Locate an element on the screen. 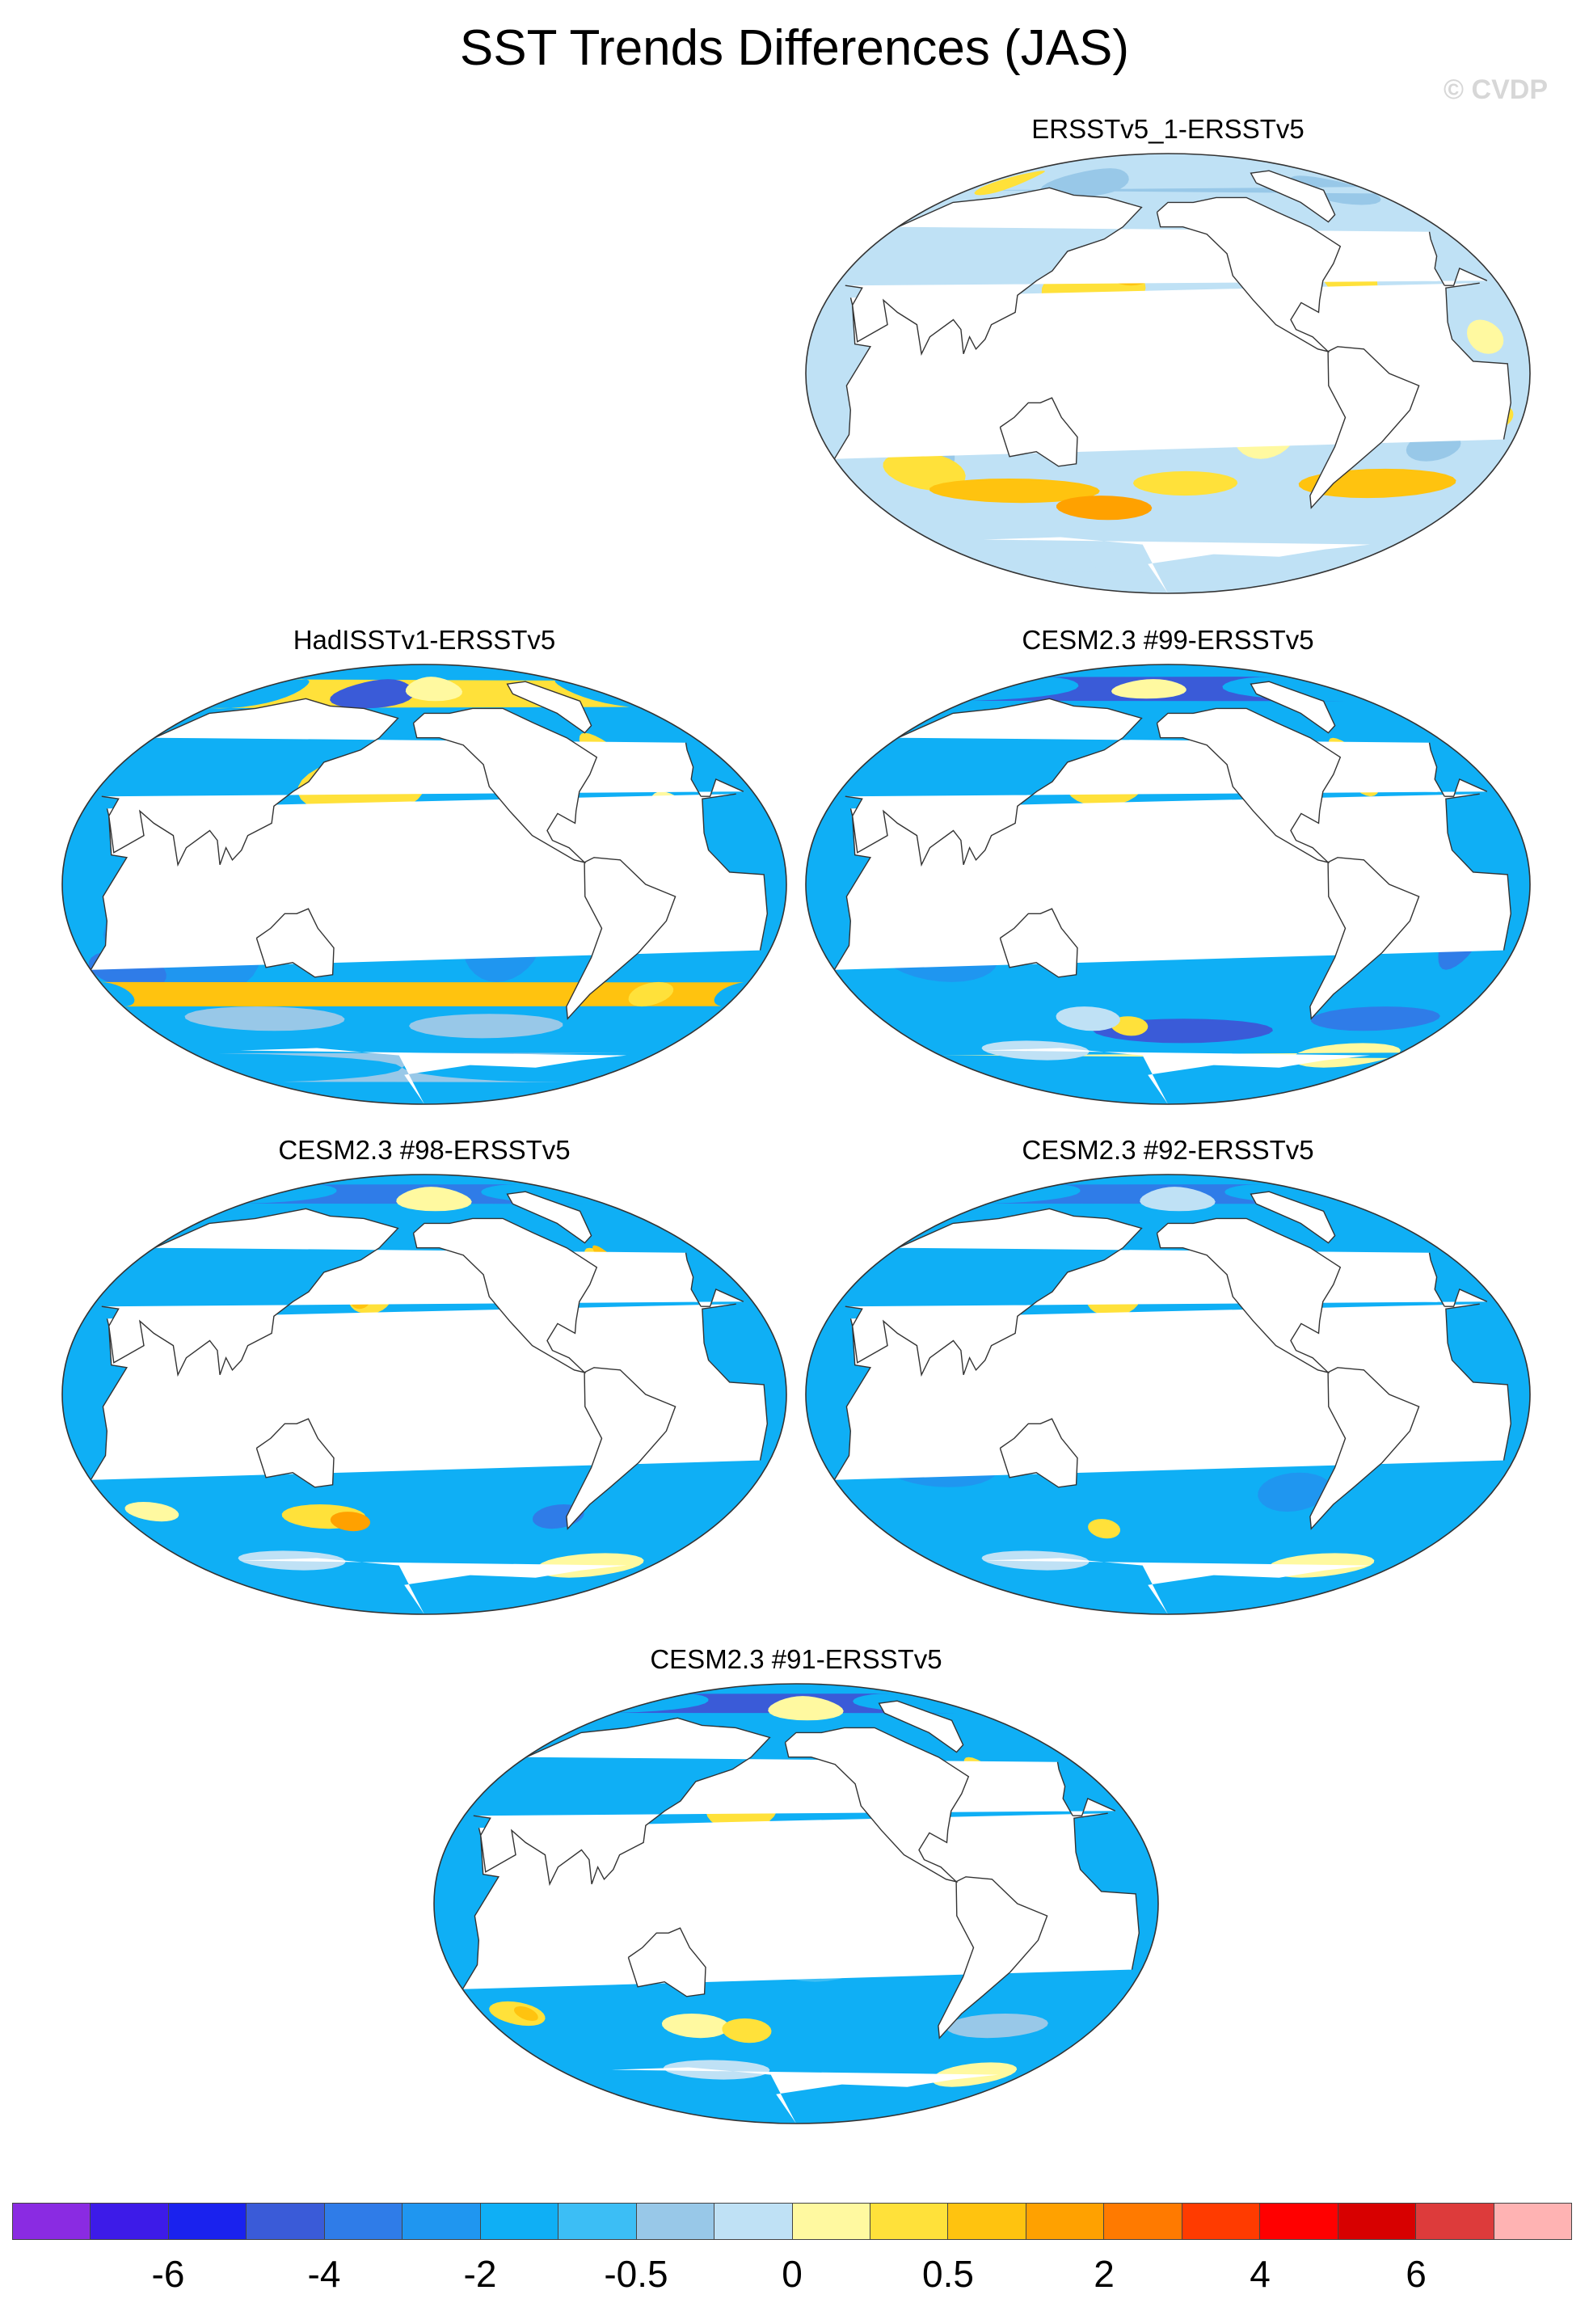  antarctica-land is located at coordinates (433, 1586).